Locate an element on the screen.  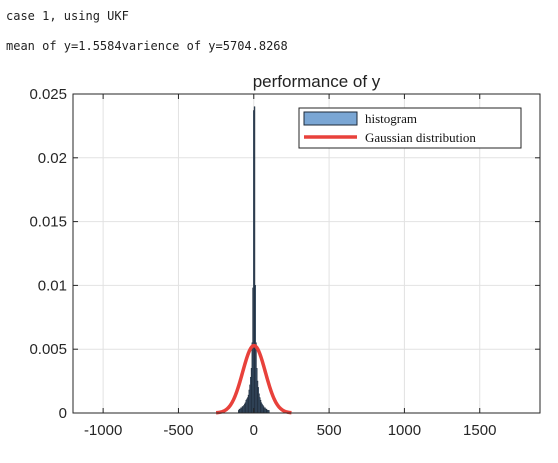
y-tick-label: 0 is located at coordinates (63, 413).